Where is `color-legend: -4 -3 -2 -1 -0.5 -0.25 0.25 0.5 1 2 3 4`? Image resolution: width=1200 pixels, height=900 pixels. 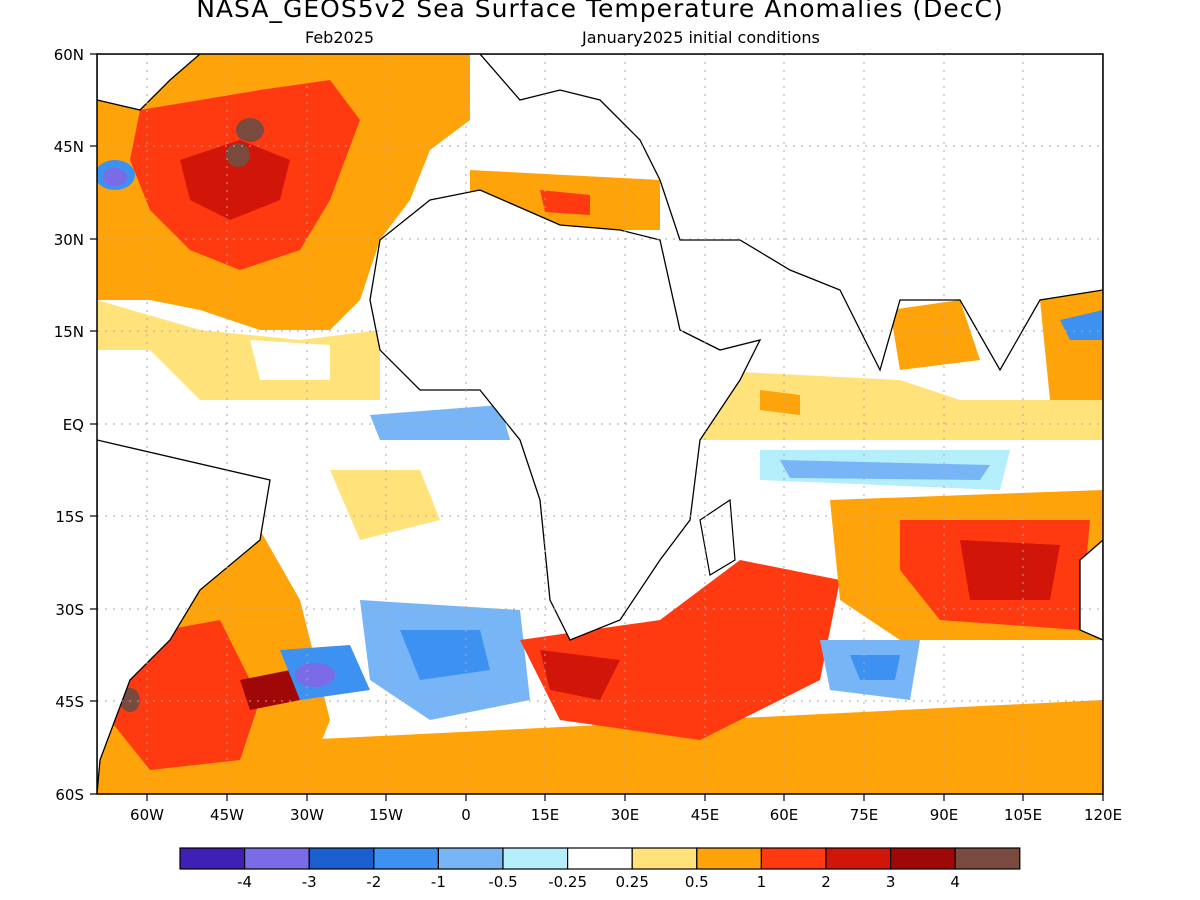
color-legend: -4 -3 -2 -1 -0.5 -0.25 0.25 0.5 1 2 3 4 is located at coordinates (600, 869).